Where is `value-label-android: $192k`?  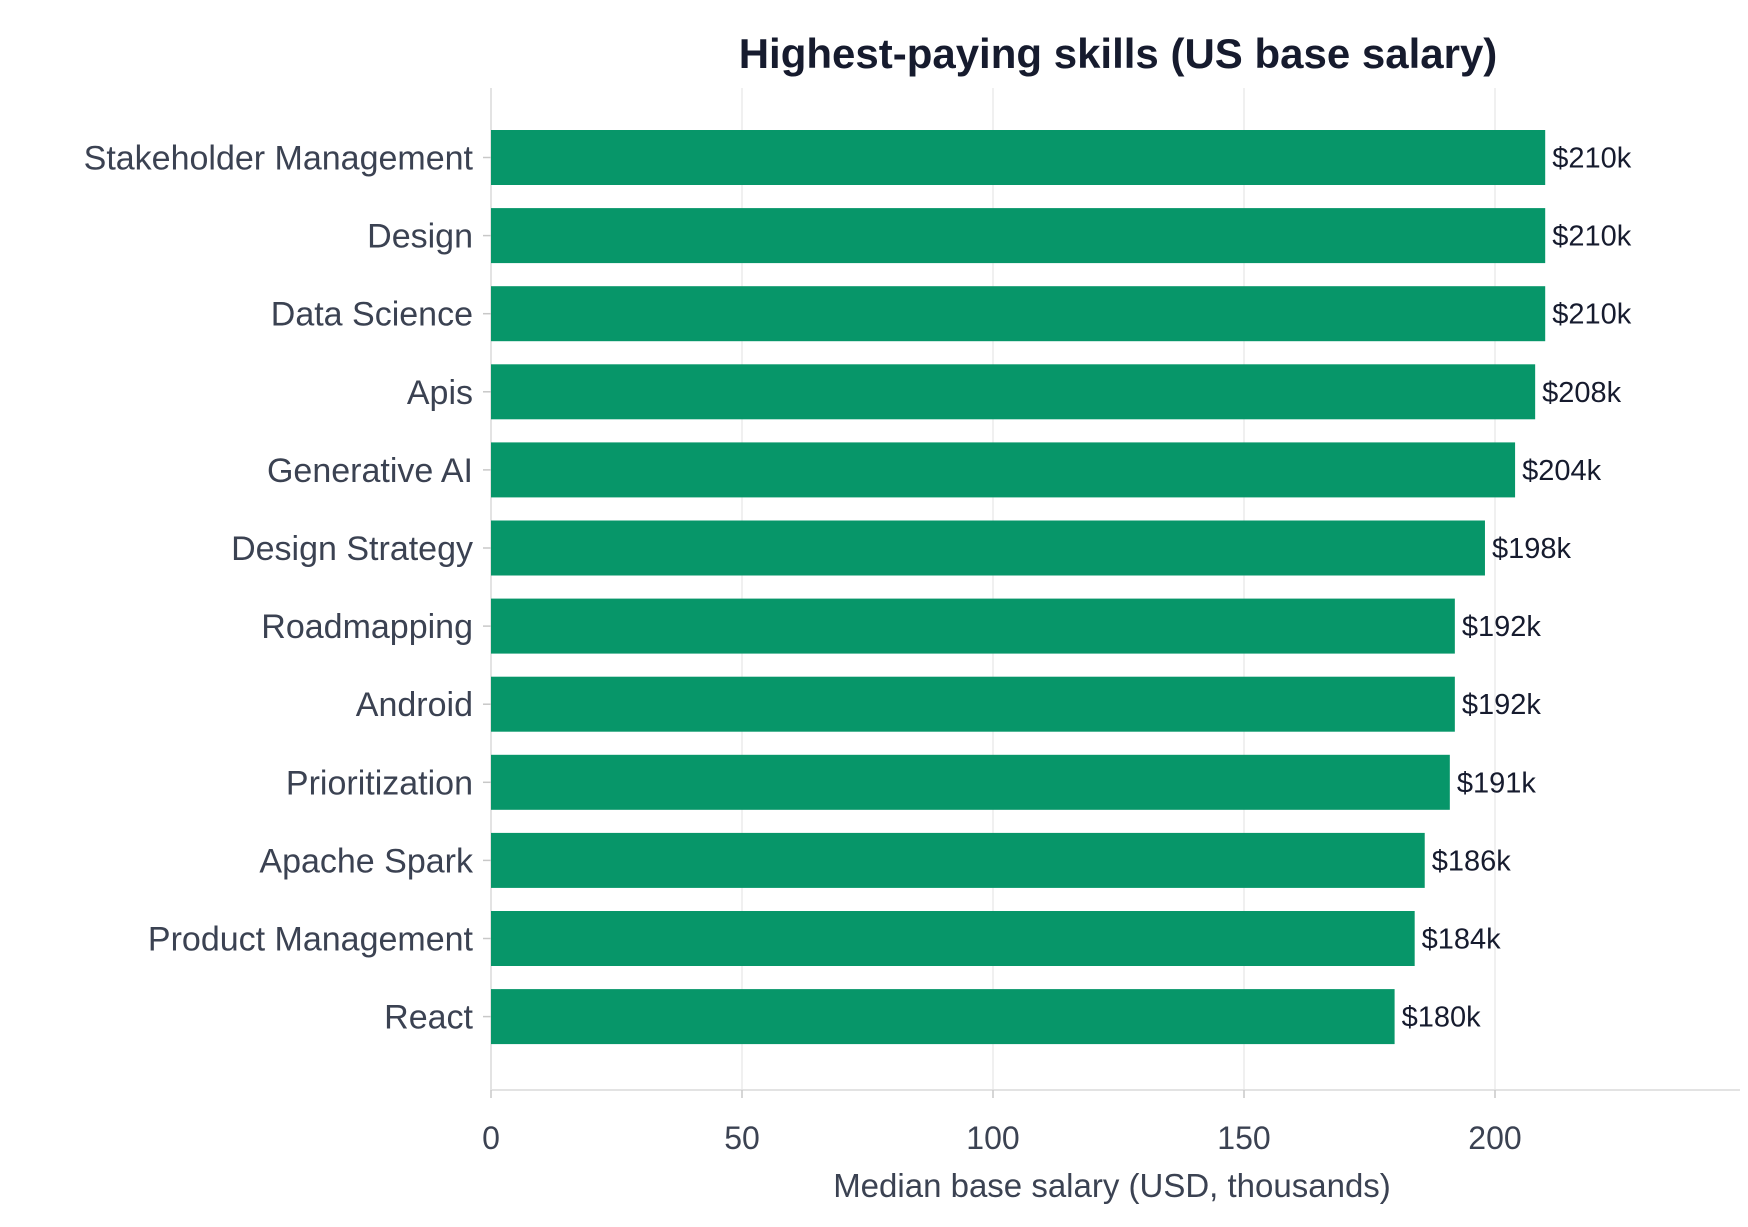 value-label-android: $192k is located at coordinates (1502, 705).